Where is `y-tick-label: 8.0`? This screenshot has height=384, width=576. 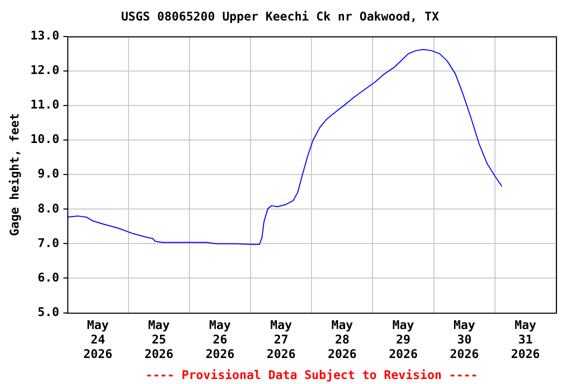 y-tick-label: 8.0 is located at coordinates (49, 208).